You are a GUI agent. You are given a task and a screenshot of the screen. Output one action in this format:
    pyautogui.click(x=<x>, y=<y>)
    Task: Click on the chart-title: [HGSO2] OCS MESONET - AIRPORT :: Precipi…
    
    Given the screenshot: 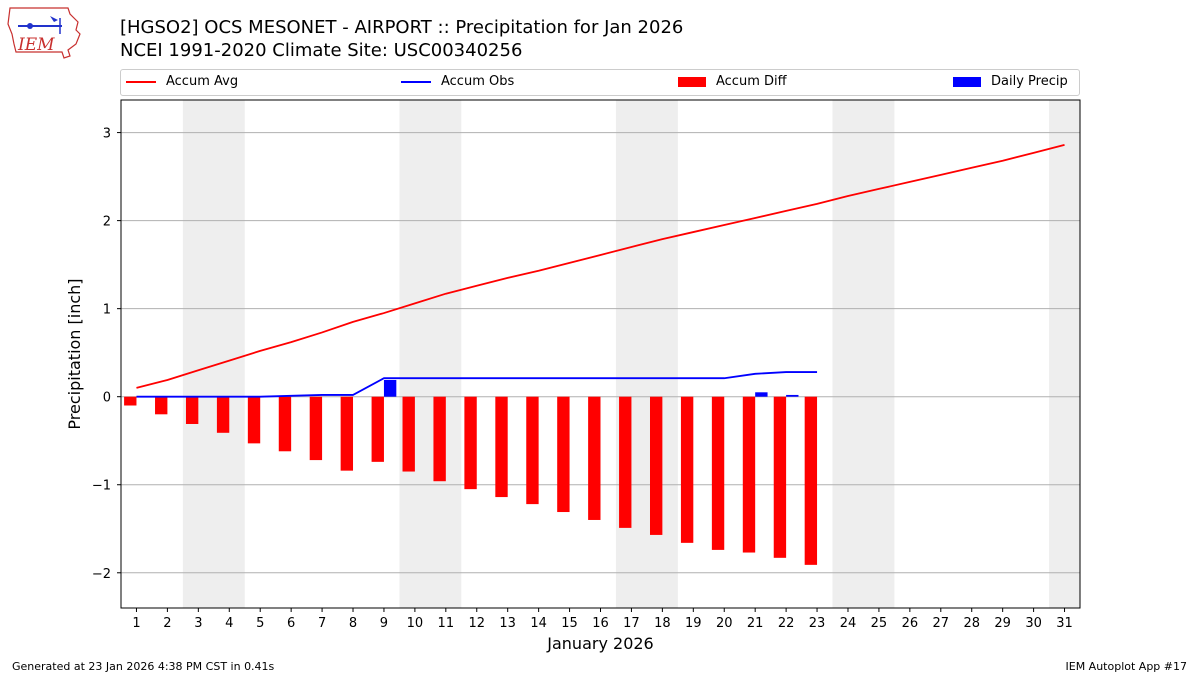 What is the action you would take?
    pyautogui.click(x=402, y=27)
    